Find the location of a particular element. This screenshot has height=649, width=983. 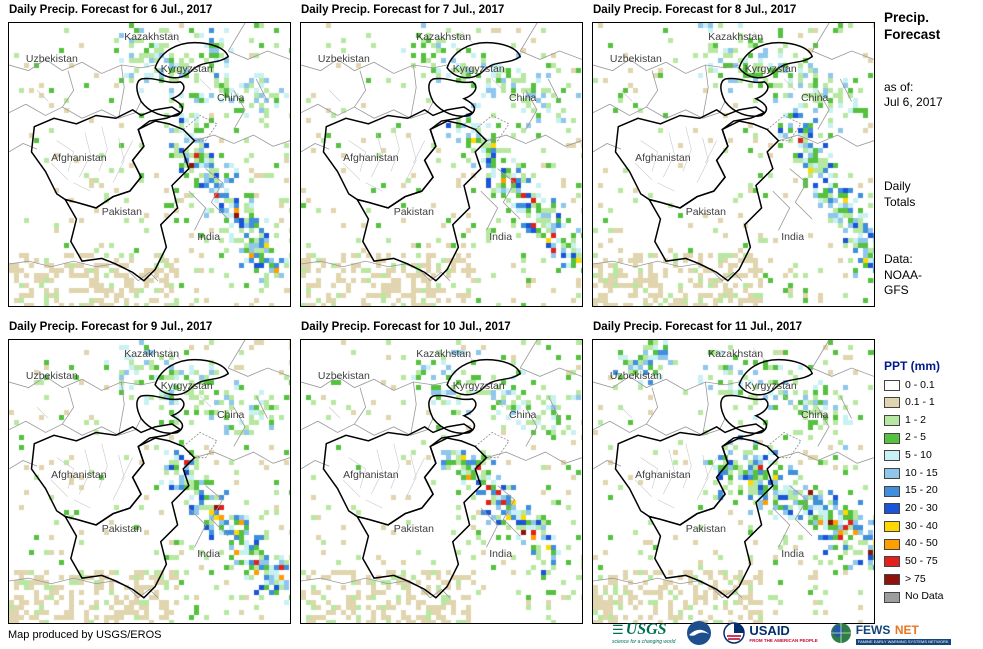

totals-line2: Totals is located at coordinates (900, 201).